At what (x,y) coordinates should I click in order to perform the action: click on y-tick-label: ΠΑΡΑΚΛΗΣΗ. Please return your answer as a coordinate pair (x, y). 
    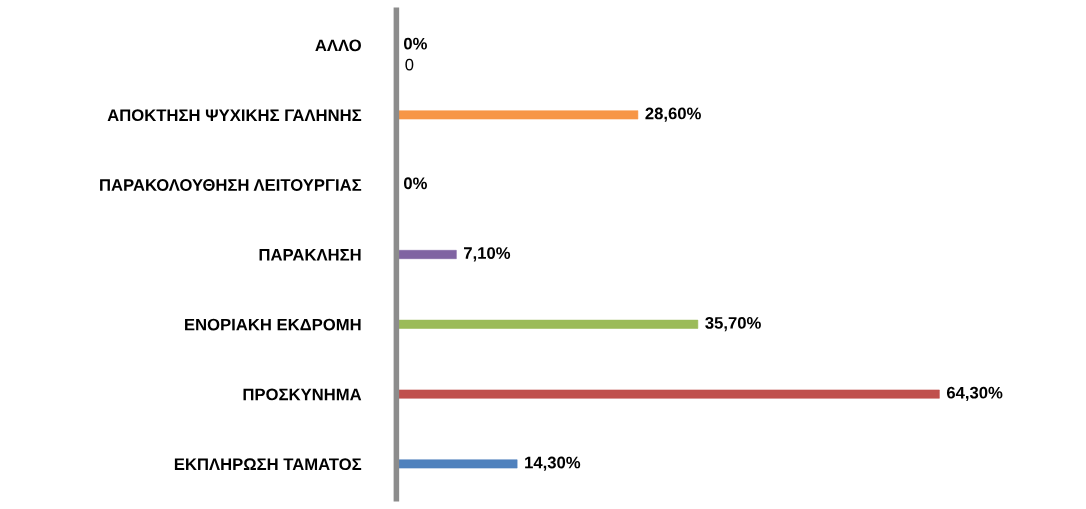
    Looking at the image, I should click on (310, 255).